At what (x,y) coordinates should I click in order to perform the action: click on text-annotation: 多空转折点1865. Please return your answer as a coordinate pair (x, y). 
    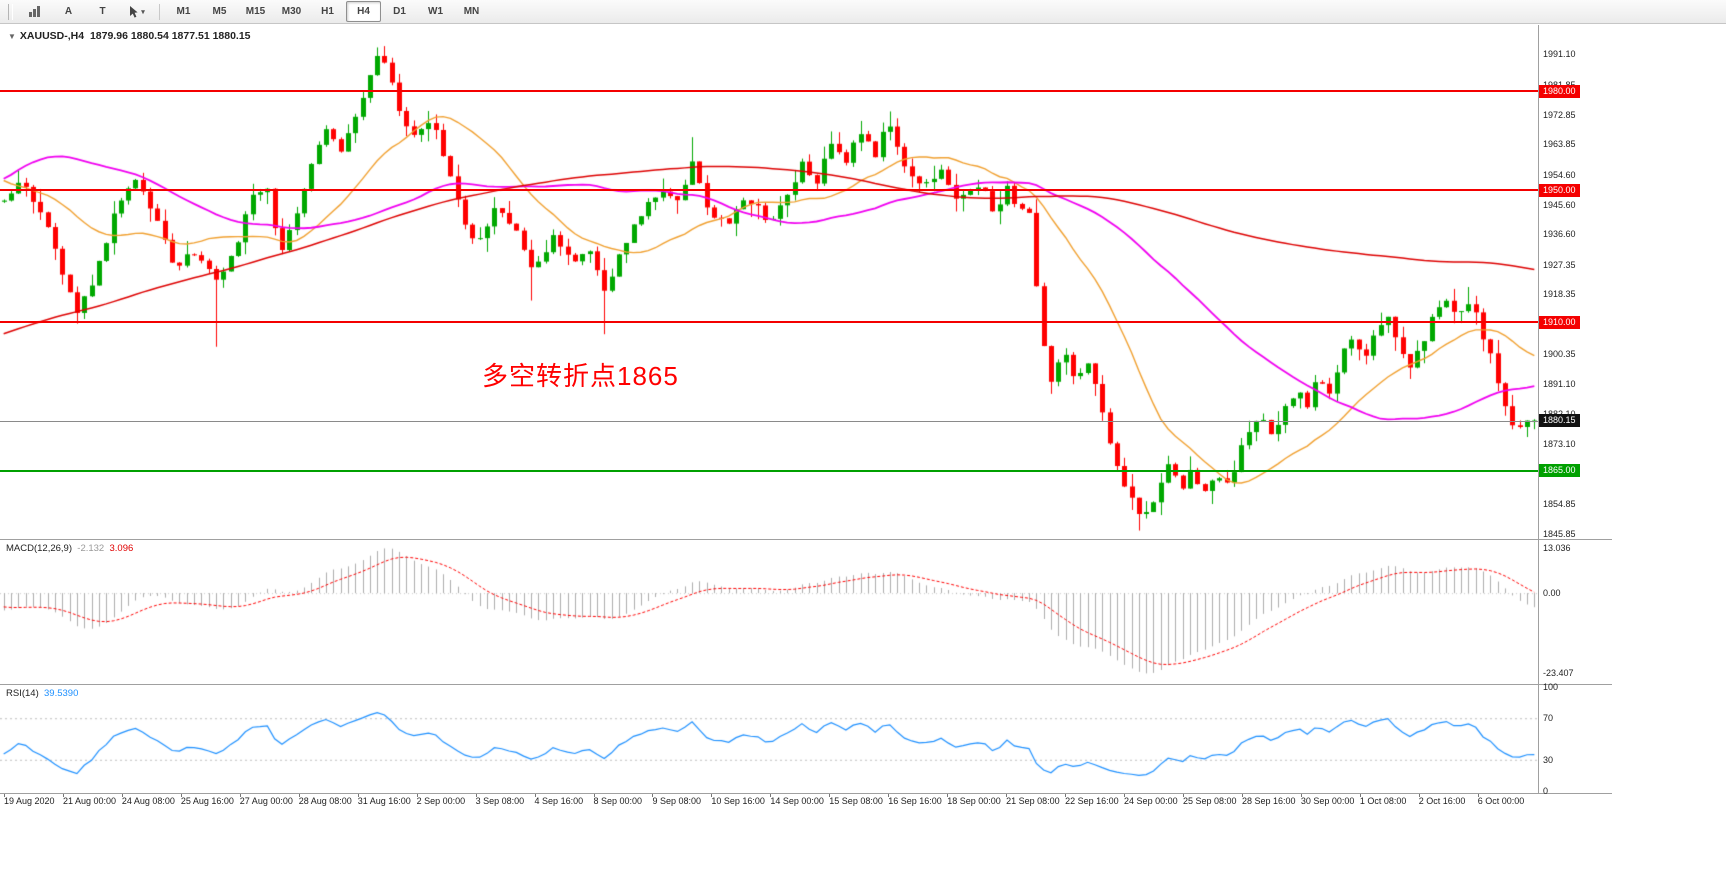
    Looking at the image, I should click on (580, 376).